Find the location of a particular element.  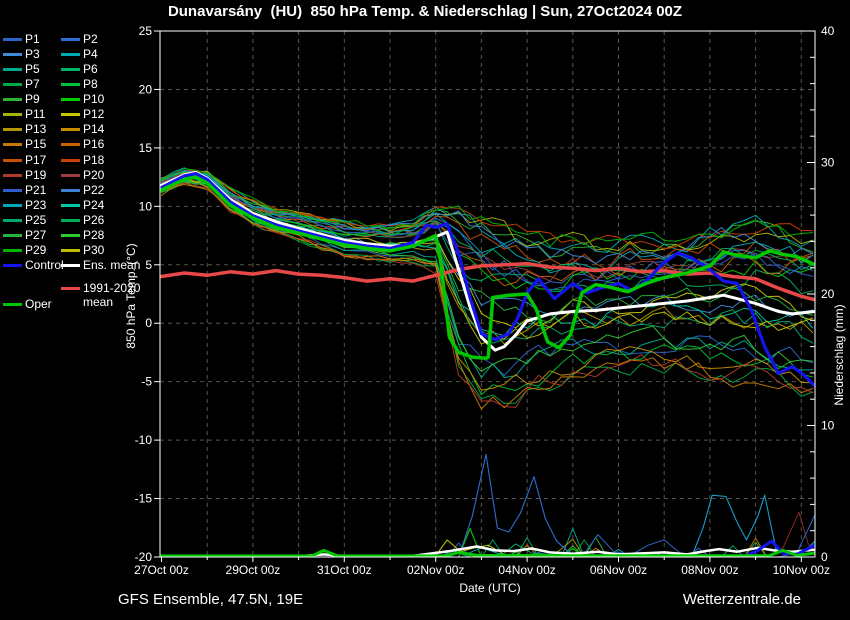

legend-item-p17: P17 is located at coordinates (24, 160).